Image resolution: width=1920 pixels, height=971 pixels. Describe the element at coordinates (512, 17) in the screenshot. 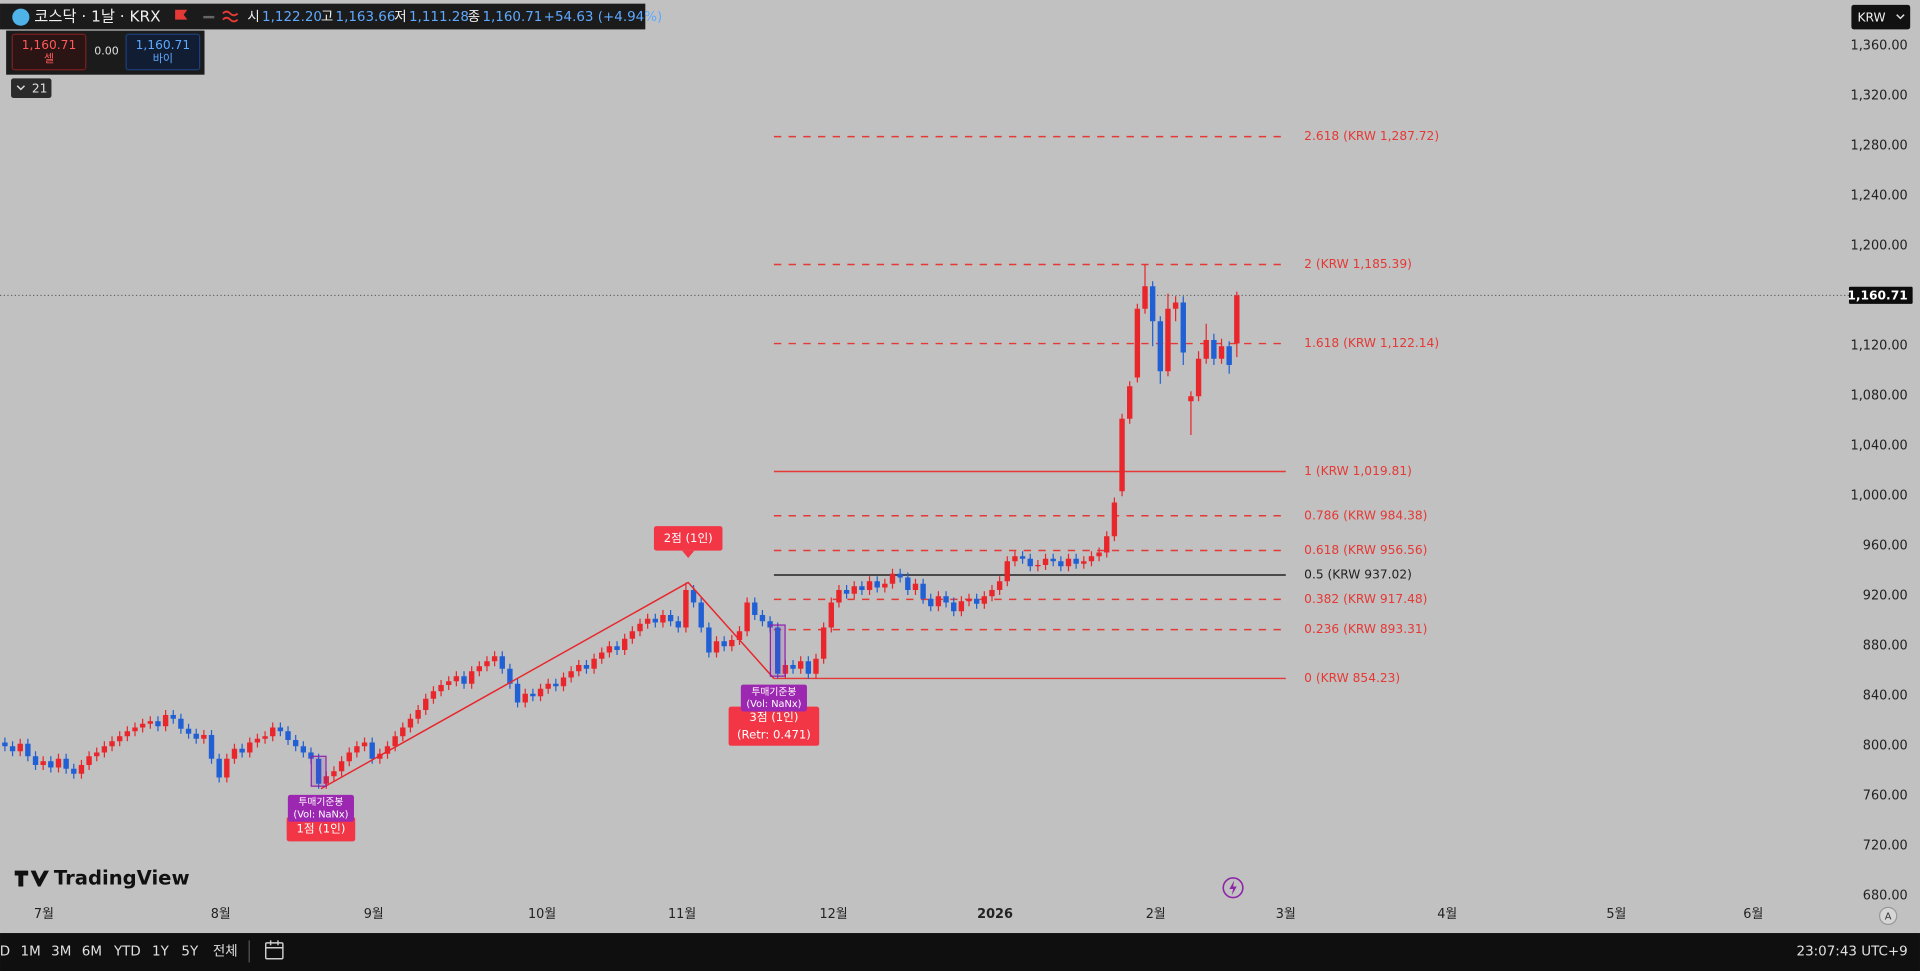

I see `ohlc-value: 1,160.71` at that location.